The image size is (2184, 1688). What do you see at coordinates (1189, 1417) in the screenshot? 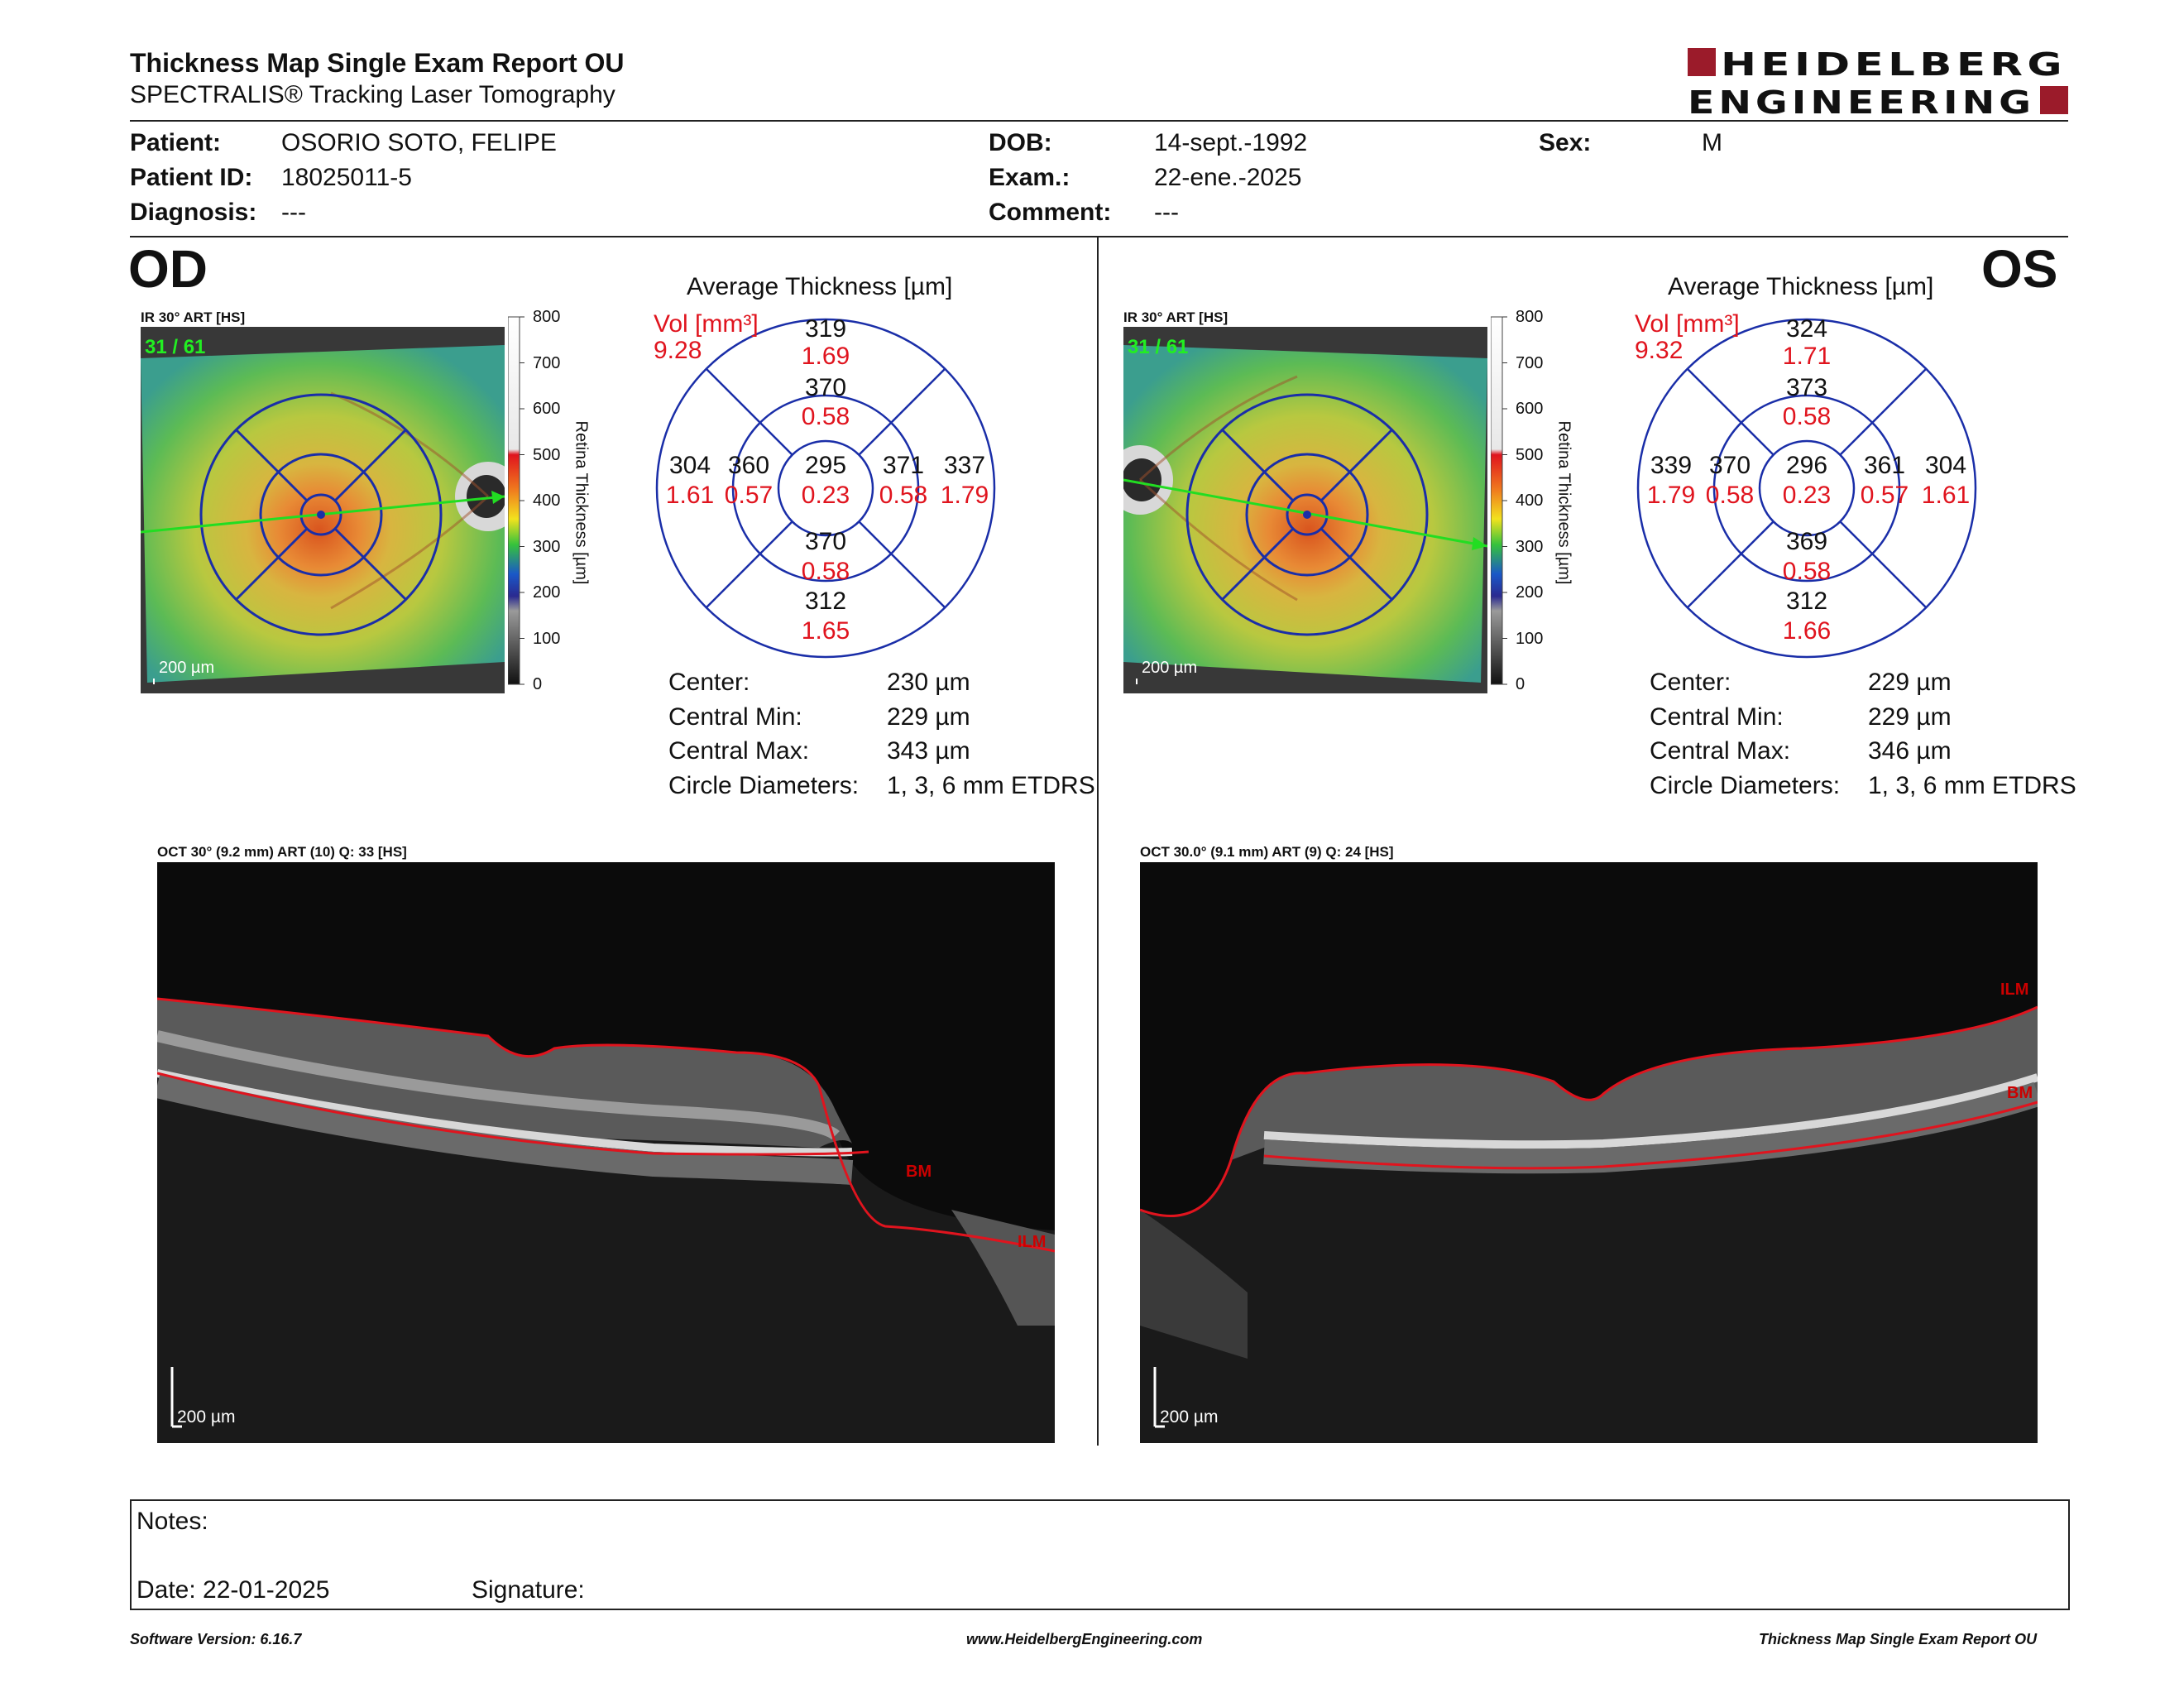
I see `os-oct-scale: 200 µm` at bounding box center [1189, 1417].